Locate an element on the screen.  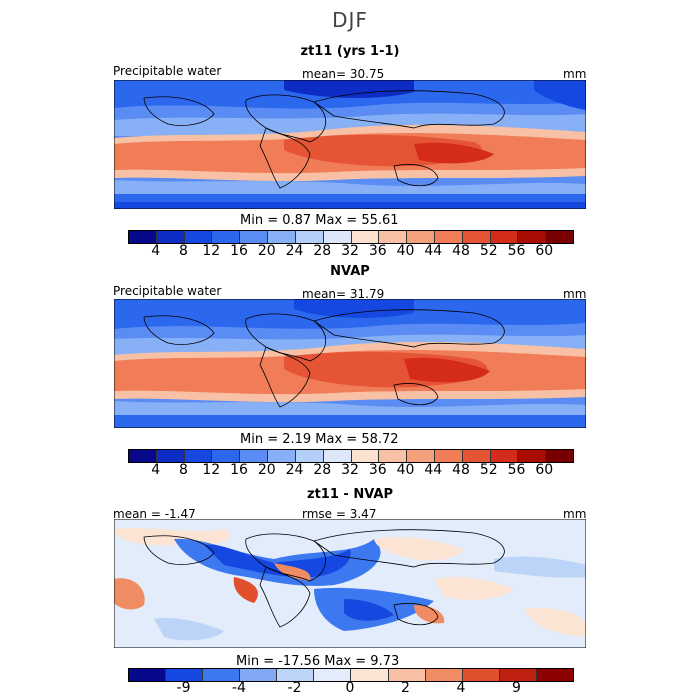
panel-3-units-label: mm is located at coordinates (575, 514).